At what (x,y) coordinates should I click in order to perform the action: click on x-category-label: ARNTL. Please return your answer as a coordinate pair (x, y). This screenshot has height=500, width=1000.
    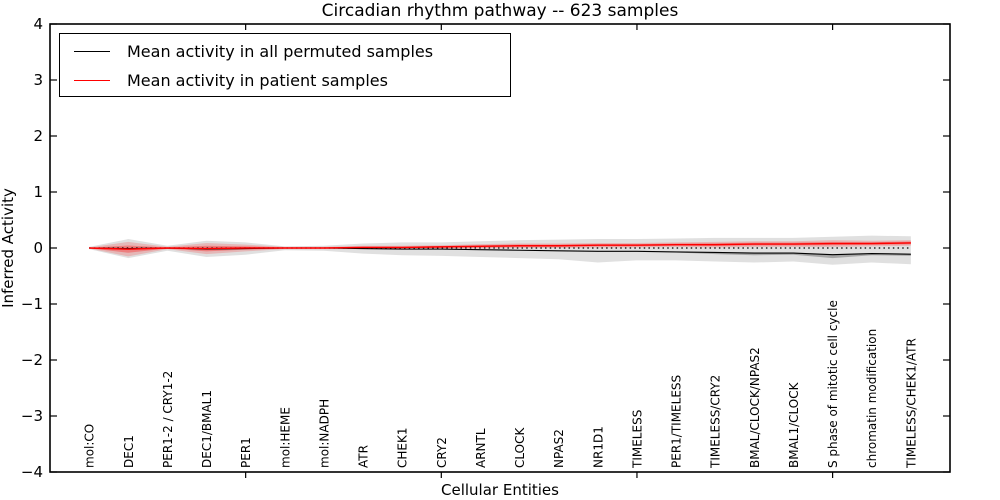
    Looking at the image, I should click on (481, 448).